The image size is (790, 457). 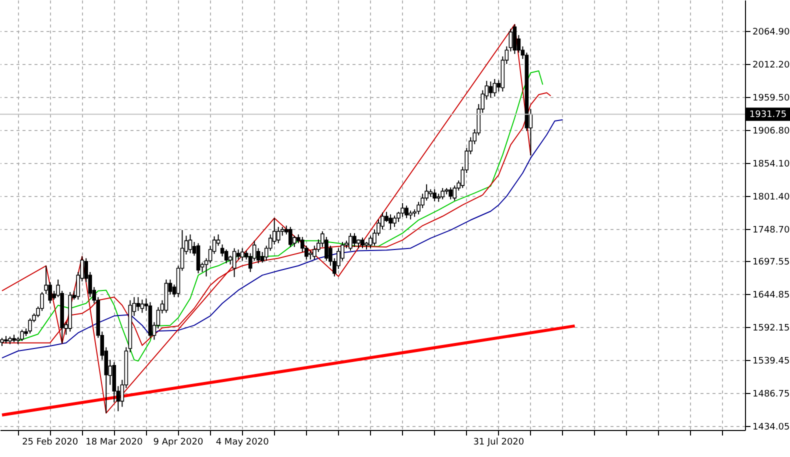 I want to click on y-tick-label: 1959.50, so click(x=771, y=98).